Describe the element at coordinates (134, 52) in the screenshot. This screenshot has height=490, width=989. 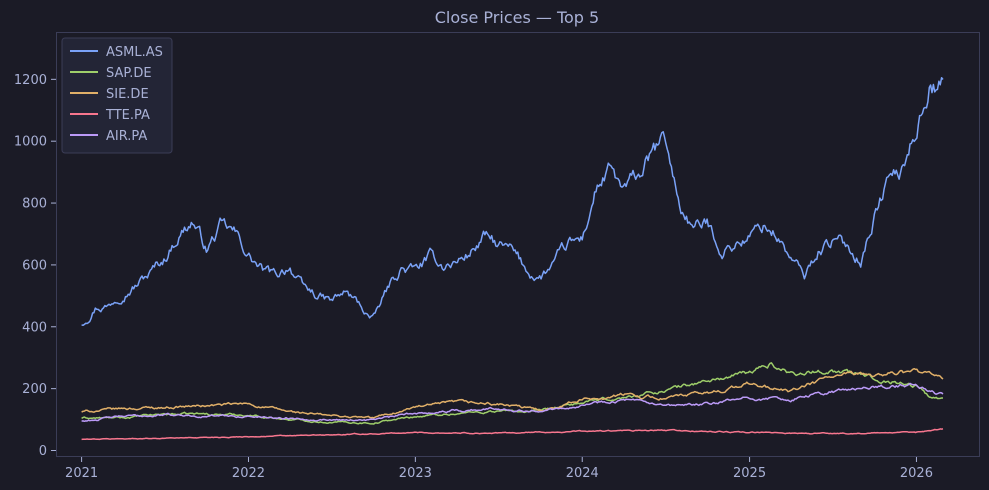
I see `legend-label: ASML.AS` at that location.